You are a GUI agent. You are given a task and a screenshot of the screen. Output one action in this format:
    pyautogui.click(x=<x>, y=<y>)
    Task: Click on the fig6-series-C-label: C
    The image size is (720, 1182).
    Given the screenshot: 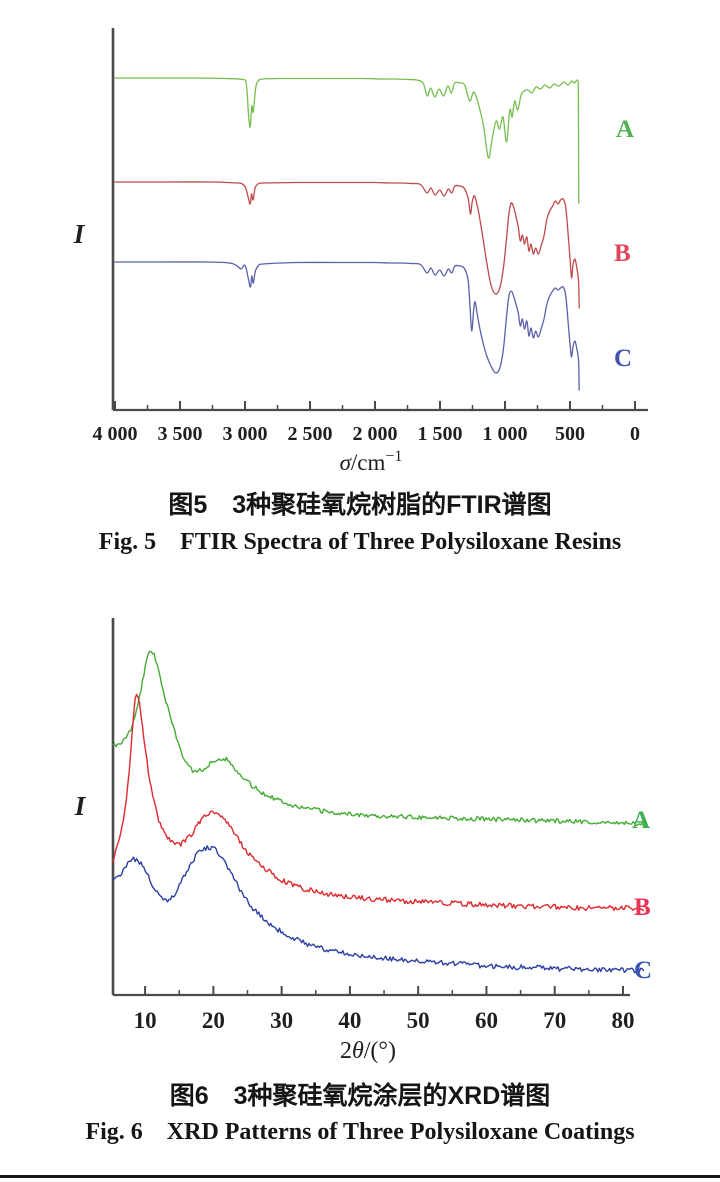 What is the action you would take?
    pyautogui.click(x=643, y=970)
    